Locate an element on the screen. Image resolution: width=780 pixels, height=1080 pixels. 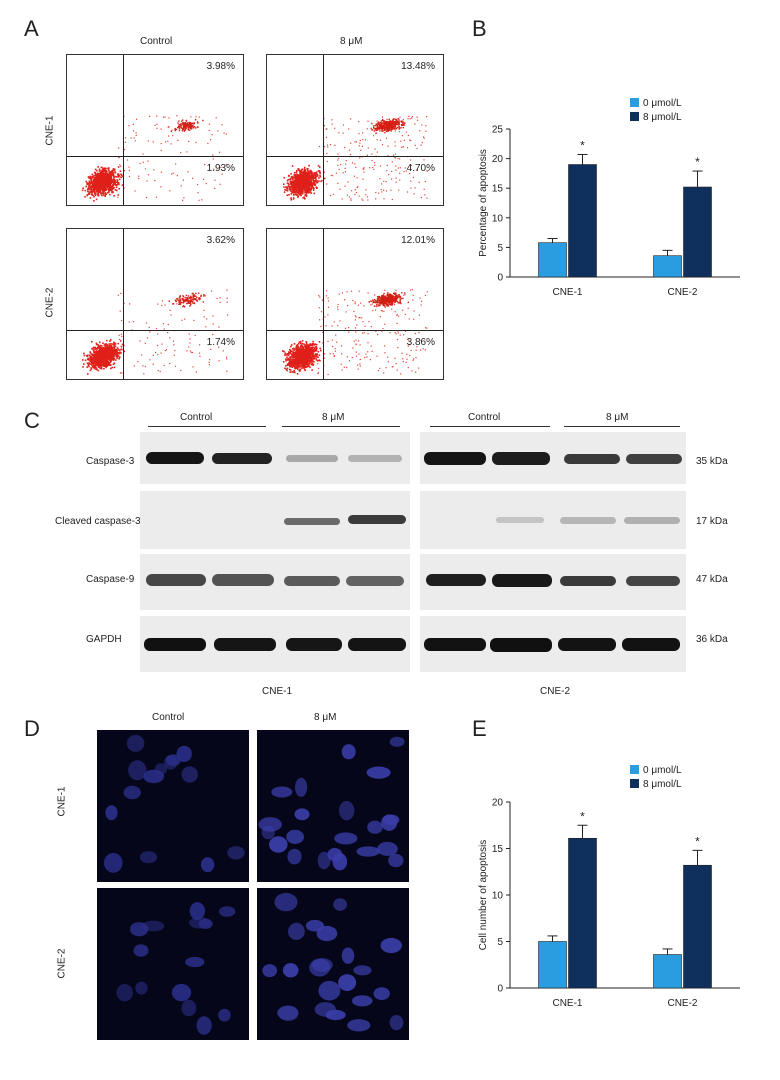
wb-row-label-caspase3: Caspase-3 is located at coordinates (110, 461).